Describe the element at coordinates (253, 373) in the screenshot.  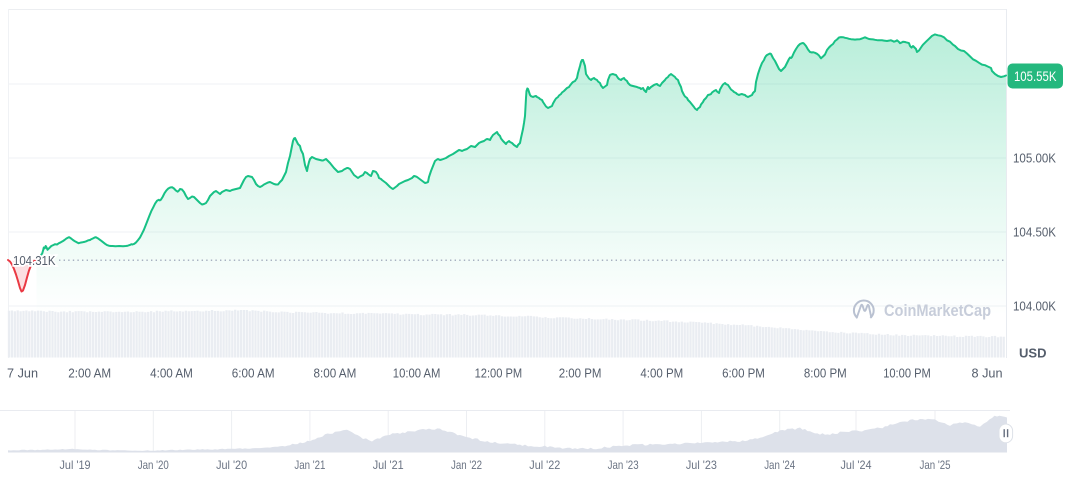
I see `svg-text: 6:00 AM` at that location.